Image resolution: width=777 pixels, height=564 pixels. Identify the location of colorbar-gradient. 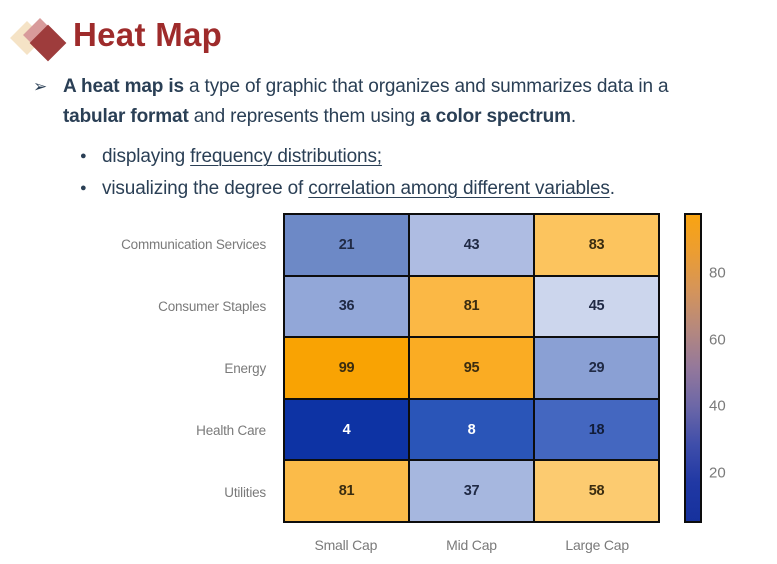
(693, 368).